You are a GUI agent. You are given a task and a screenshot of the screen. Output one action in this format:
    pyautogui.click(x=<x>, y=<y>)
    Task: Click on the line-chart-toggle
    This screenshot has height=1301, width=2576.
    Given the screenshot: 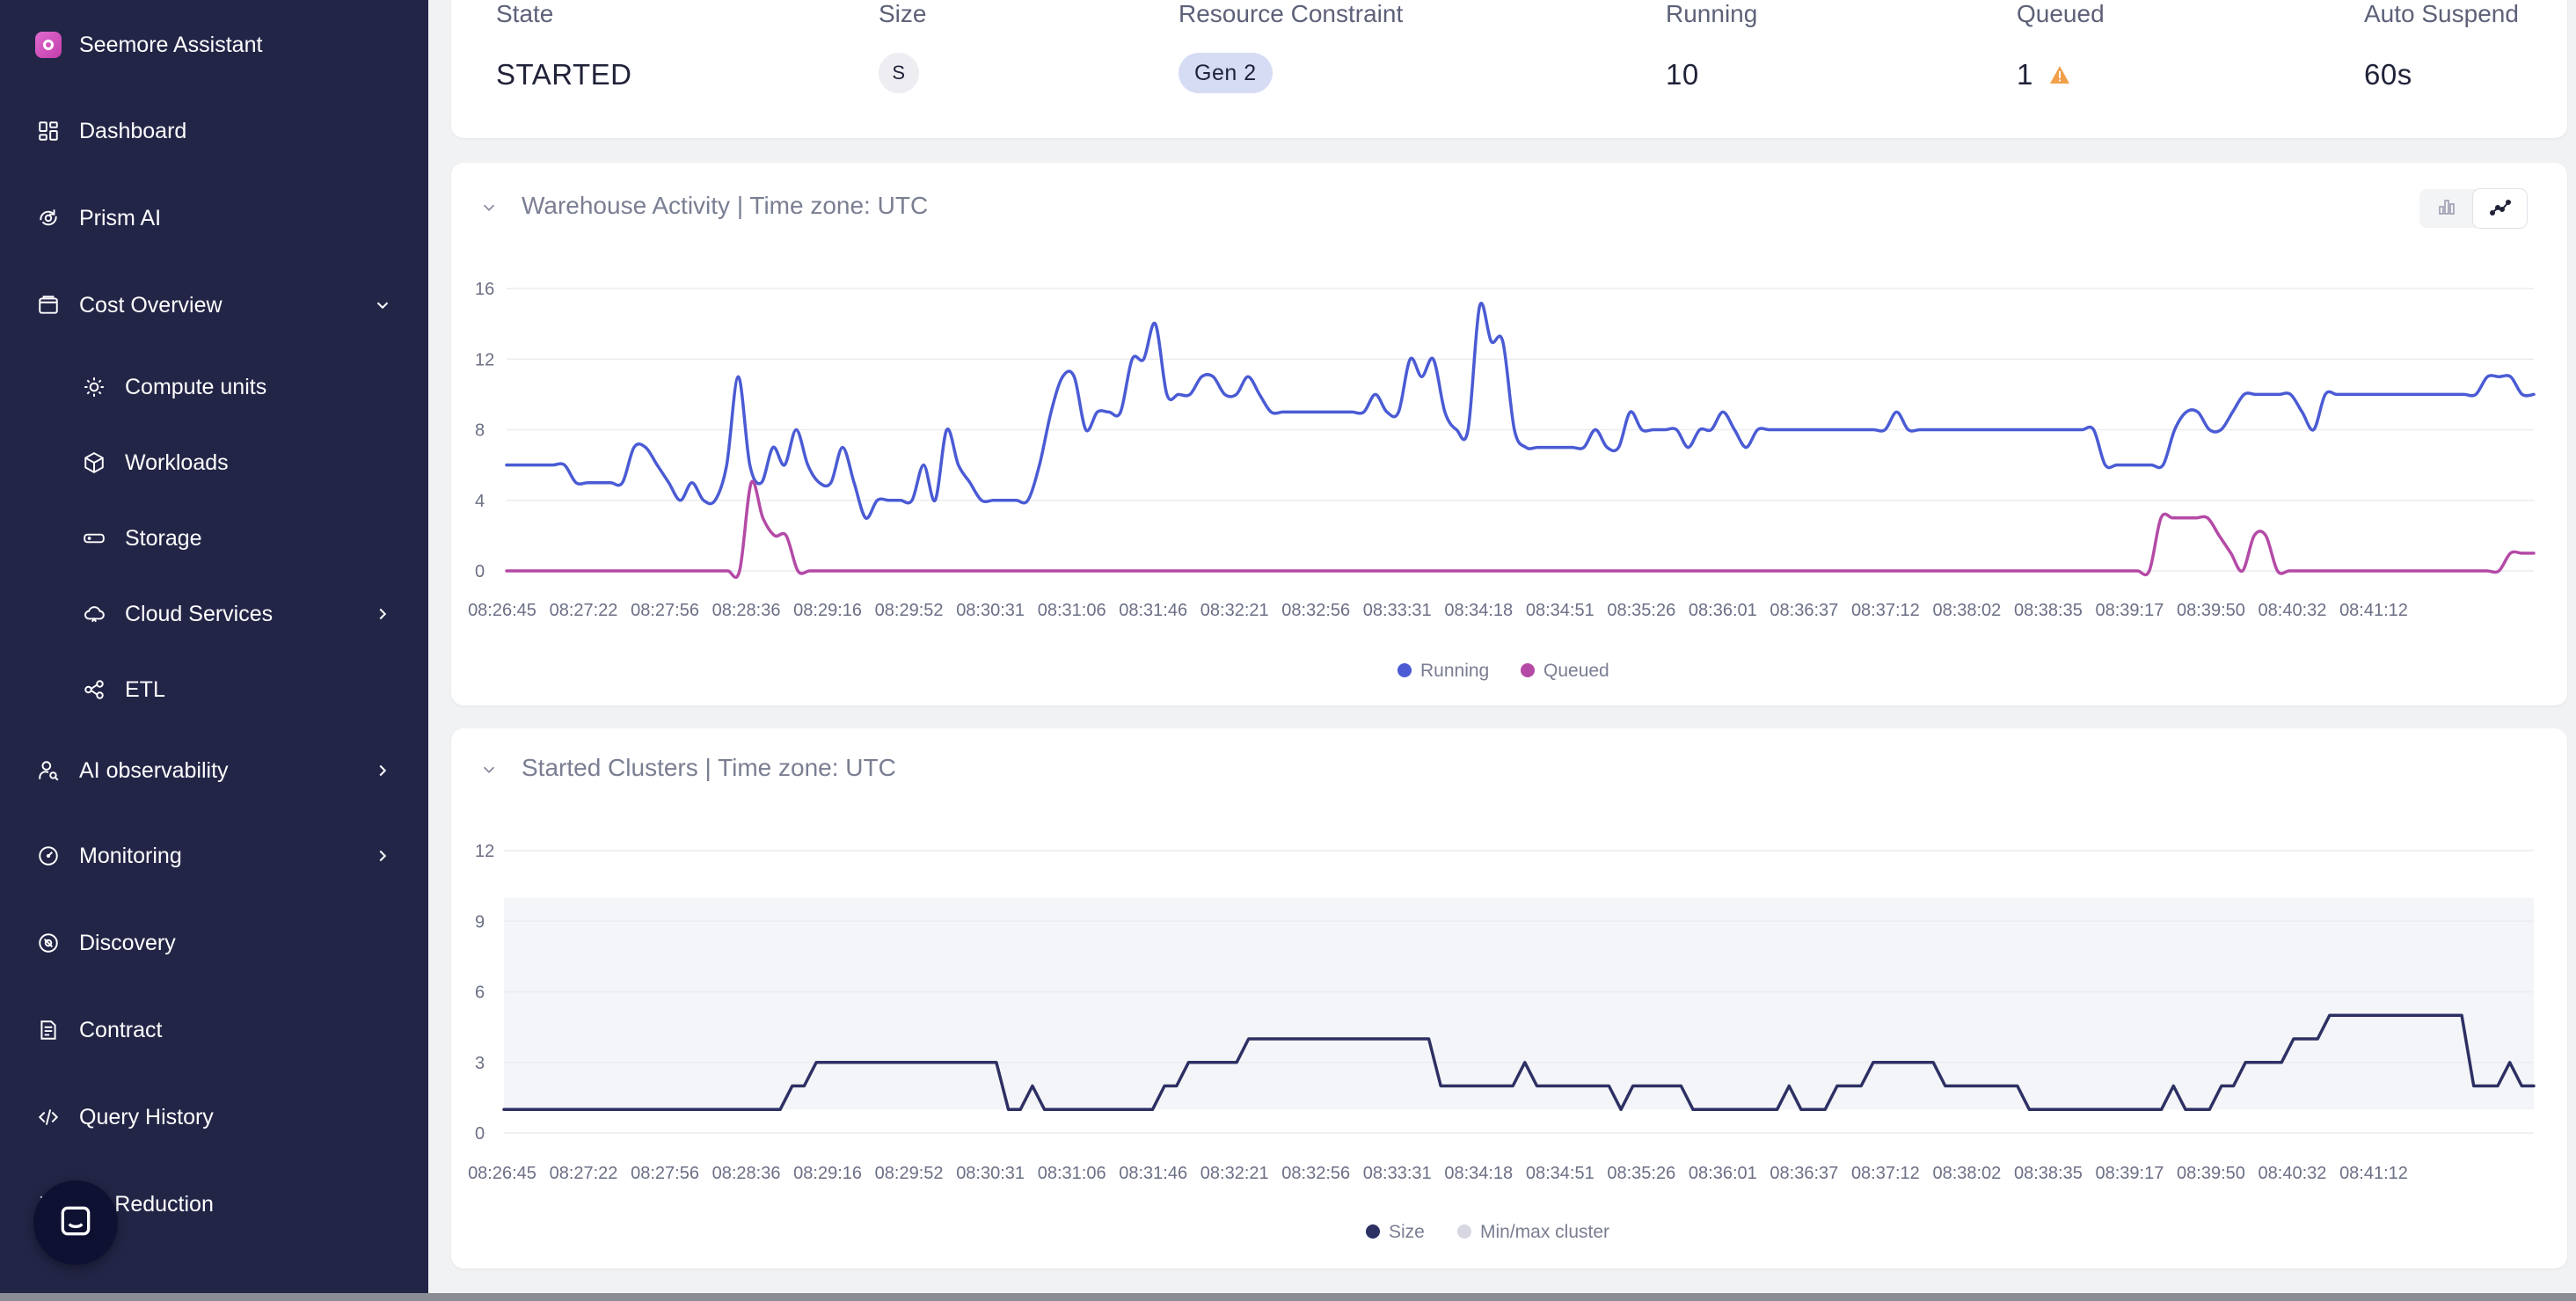 What is the action you would take?
    pyautogui.click(x=2500, y=208)
    